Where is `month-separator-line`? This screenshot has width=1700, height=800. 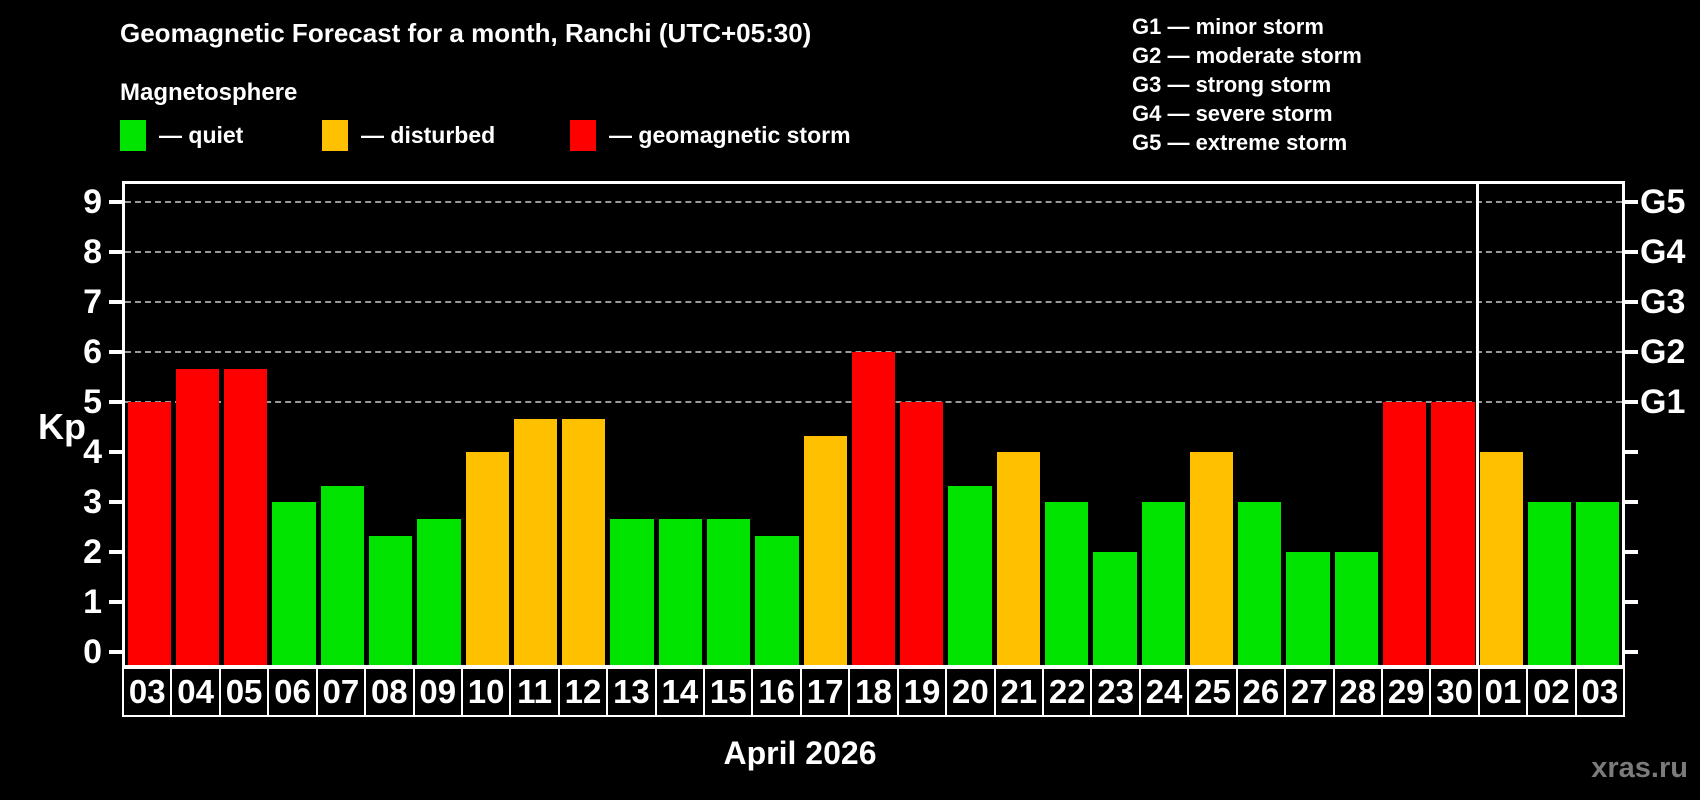 month-separator-line is located at coordinates (1477, 424).